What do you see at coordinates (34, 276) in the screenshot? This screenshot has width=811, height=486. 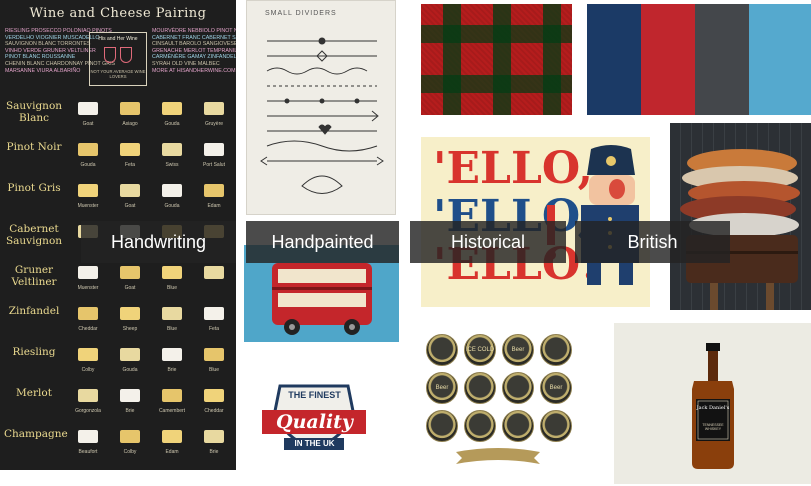 I see `wine-name: Gruner Veltliner` at bounding box center [34, 276].